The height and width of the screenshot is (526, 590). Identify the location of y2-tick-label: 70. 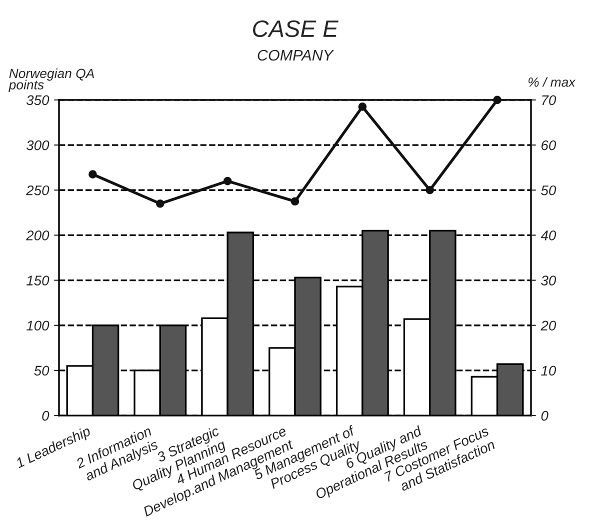
(549, 100).